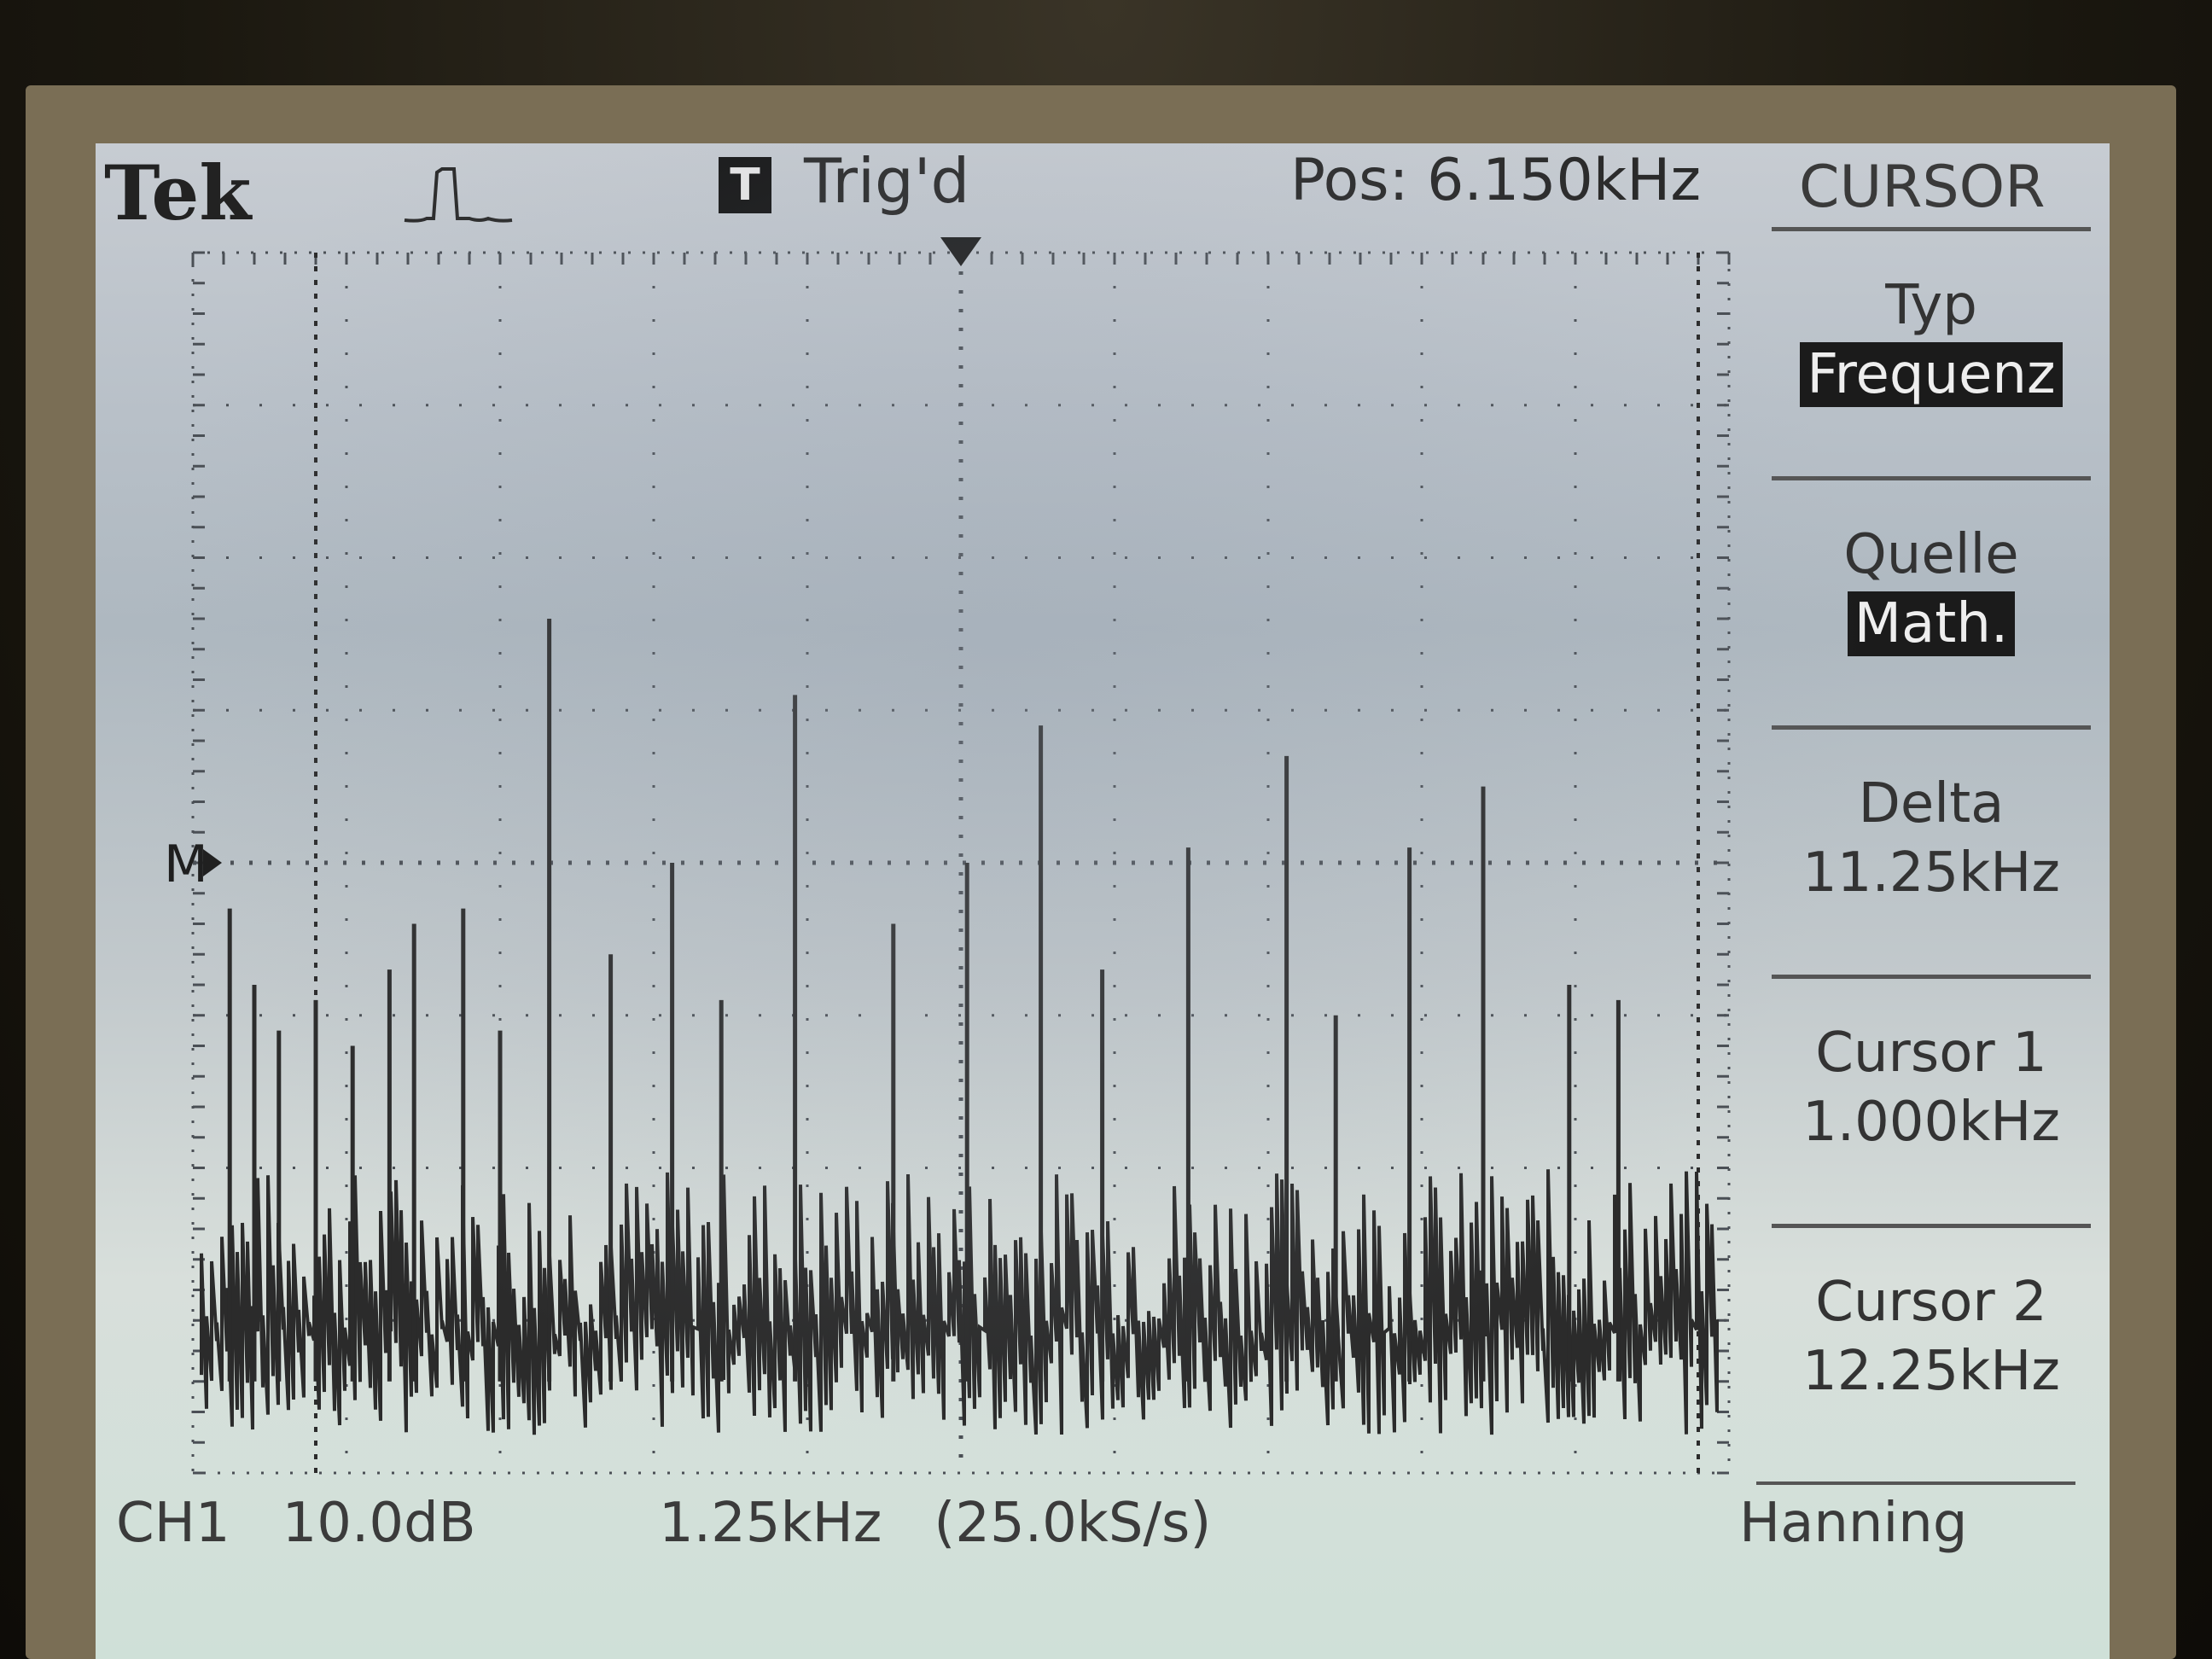 The width and height of the screenshot is (2212, 1659). What do you see at coordinates (1931, 1302) in the screenshot?
I see `menu-cursor2-label: Cursor 2` at bounding box center [1931, 1302].